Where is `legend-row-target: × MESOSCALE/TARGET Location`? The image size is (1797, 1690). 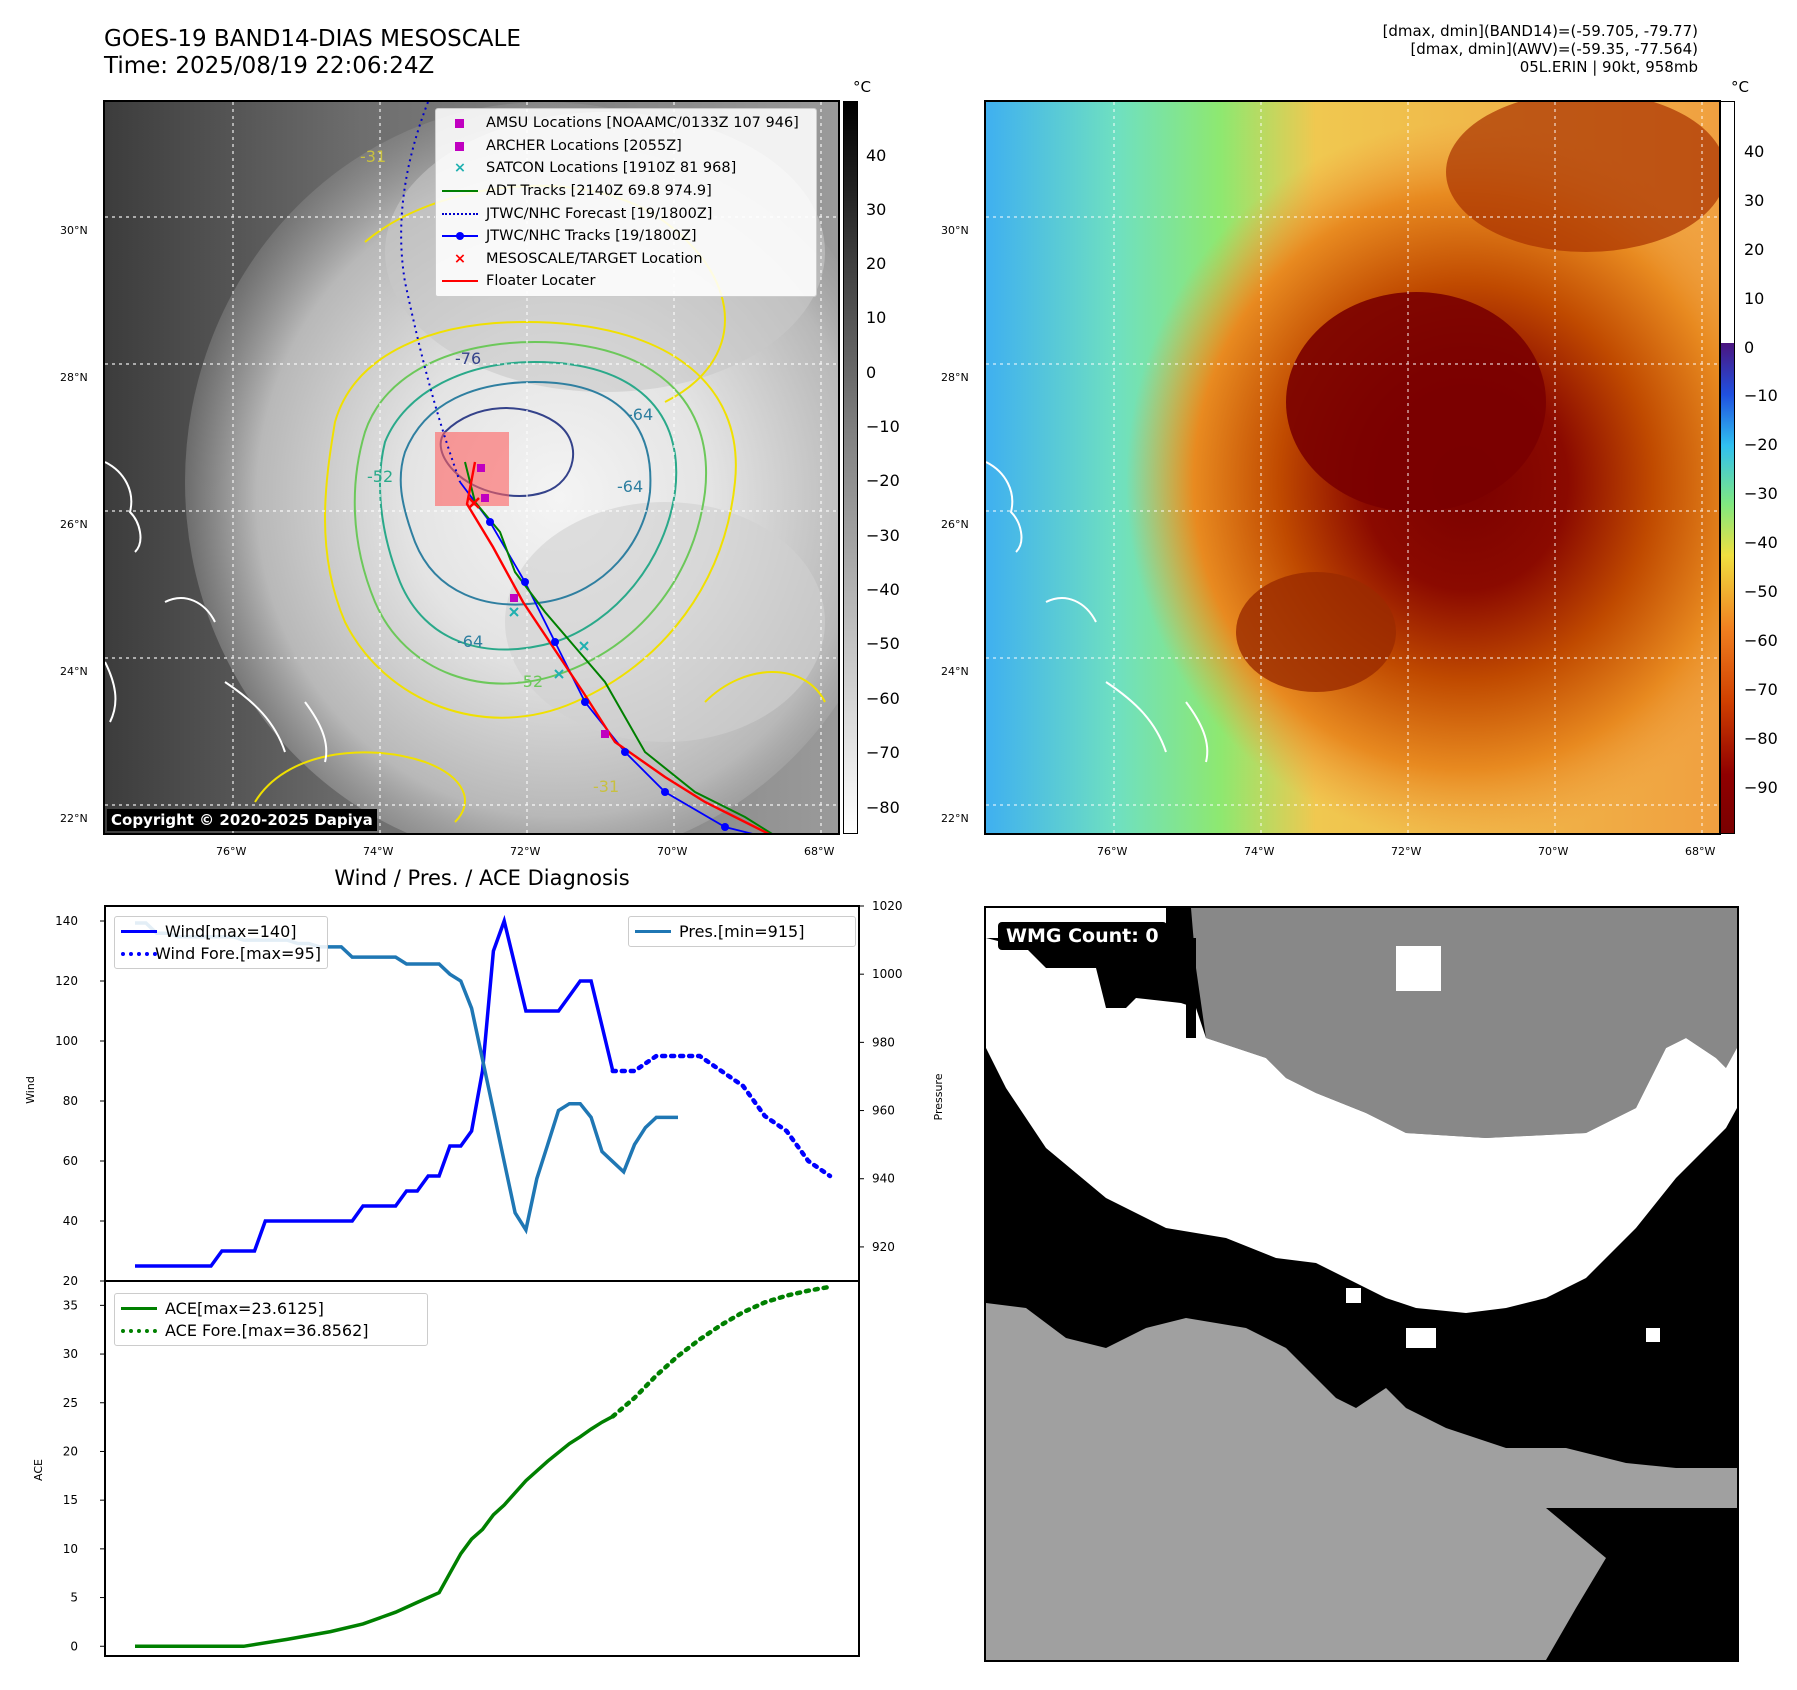 legend-row-target: × MESOSCALE/TARGET Location is located at coordinates (626, 259).